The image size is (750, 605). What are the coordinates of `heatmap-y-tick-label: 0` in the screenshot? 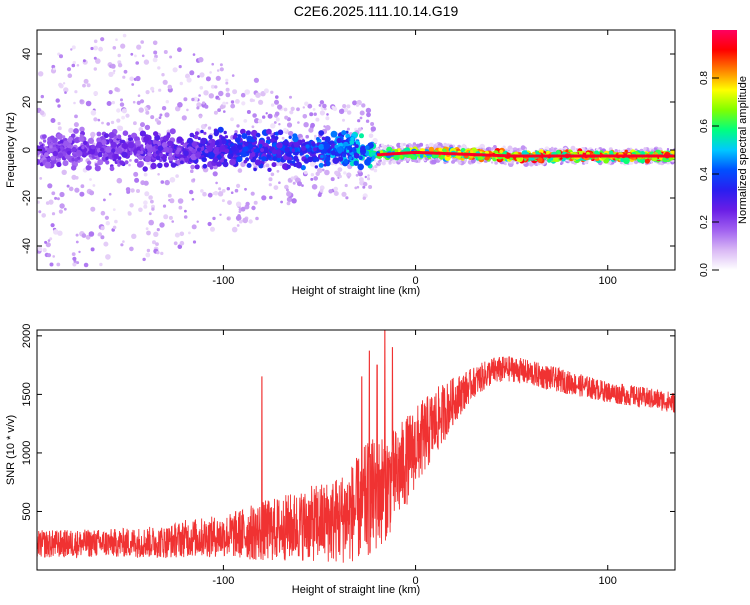 It's located at (27, 150).